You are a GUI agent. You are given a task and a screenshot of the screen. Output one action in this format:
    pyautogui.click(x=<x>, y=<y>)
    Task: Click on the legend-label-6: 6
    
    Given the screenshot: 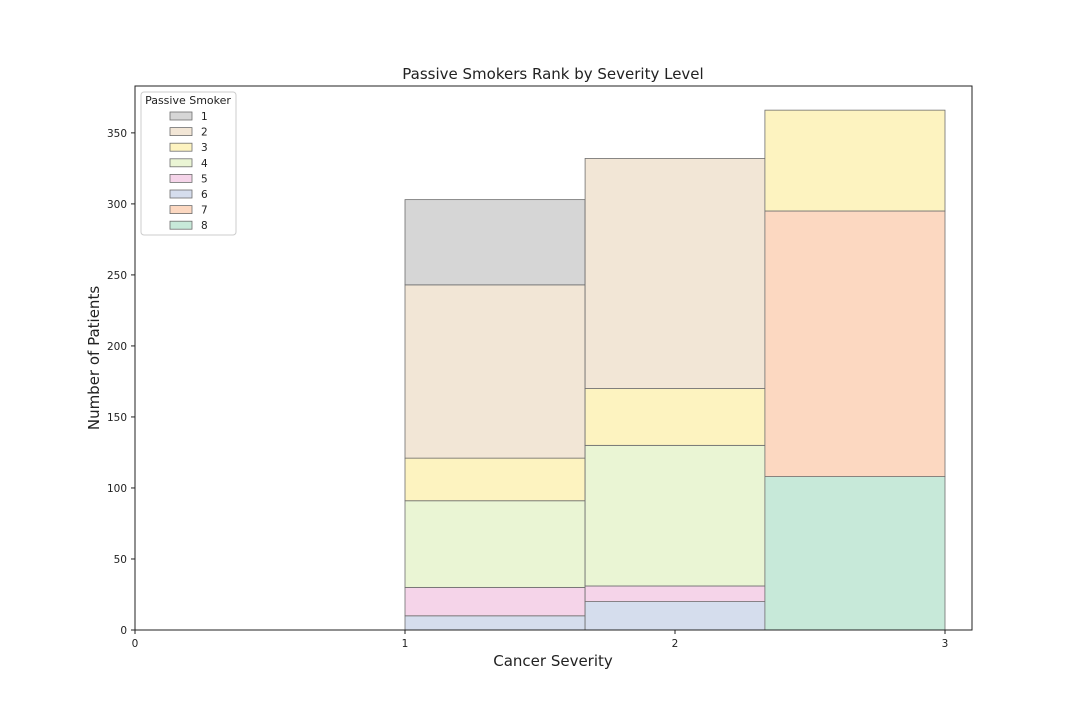 What is the action you would take?
    pyautogui.click(x=204, y=195)
    